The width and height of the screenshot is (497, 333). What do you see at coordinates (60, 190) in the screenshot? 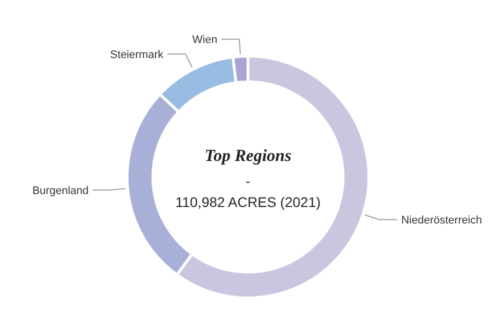
I see `slice-label: Burgenland` at bounding box center [60, 190].